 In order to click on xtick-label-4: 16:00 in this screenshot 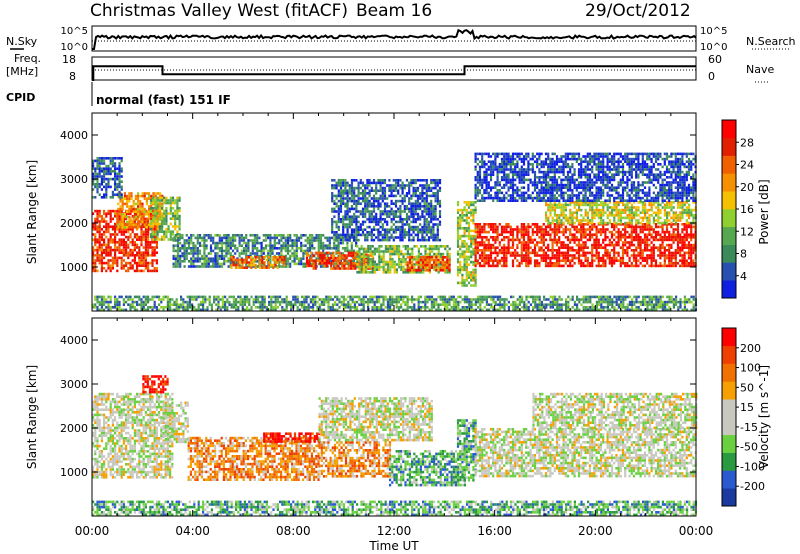, I will do `click(494, 531)`.